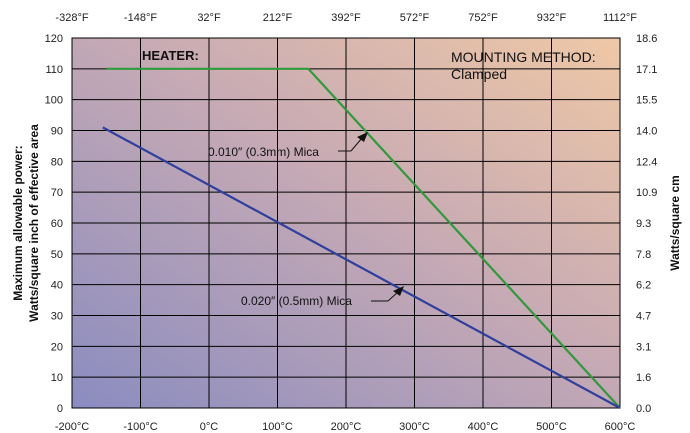  I want to click on y-left-tick-label: 60, so click(57, 224).